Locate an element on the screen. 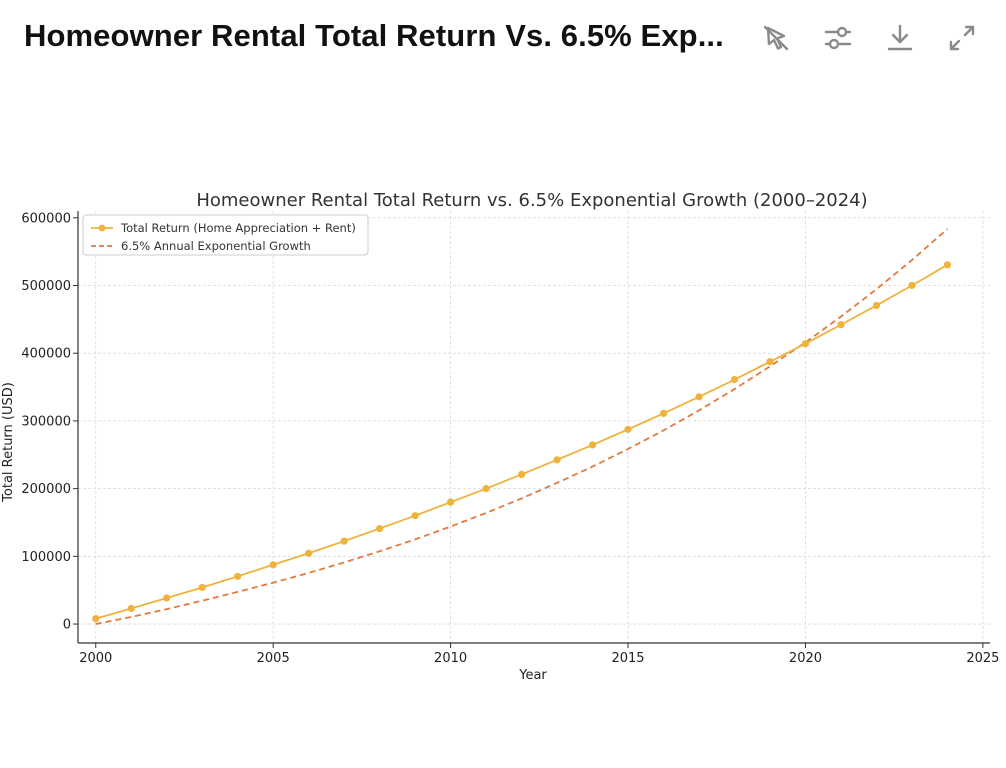 The height and width of the screenshot is (768, 1006). expand-button is located at coordinates (962, 38).